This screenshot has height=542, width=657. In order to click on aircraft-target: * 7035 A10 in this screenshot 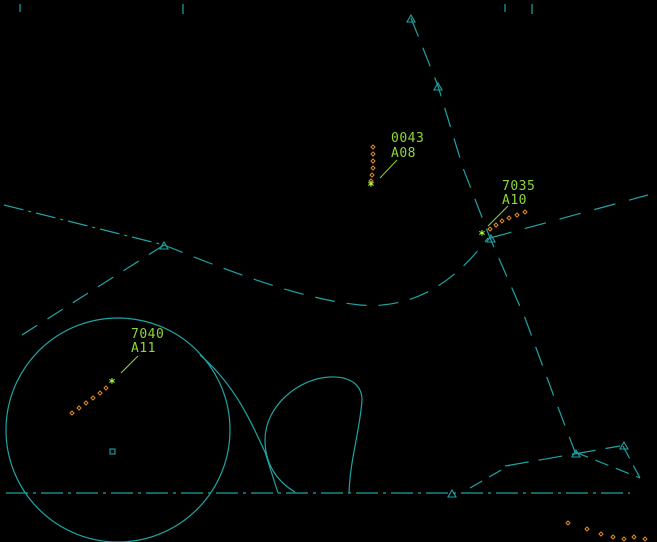, I will do `click(506, 210)`.